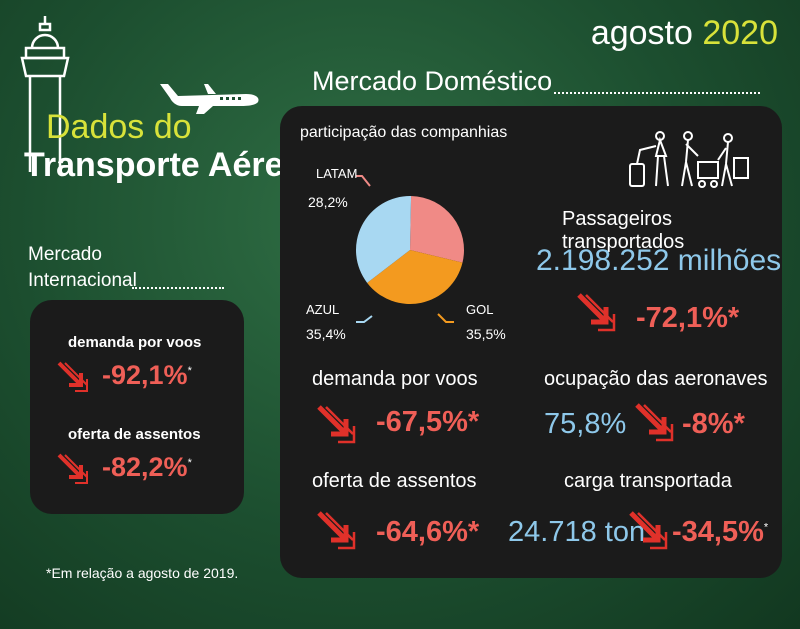 The image size is (800, 629). What do you see at coordinates (395, 379) in the screenshot?
I see `domestic-demand-label: demanda por voos` at bounding box center [395, 379].